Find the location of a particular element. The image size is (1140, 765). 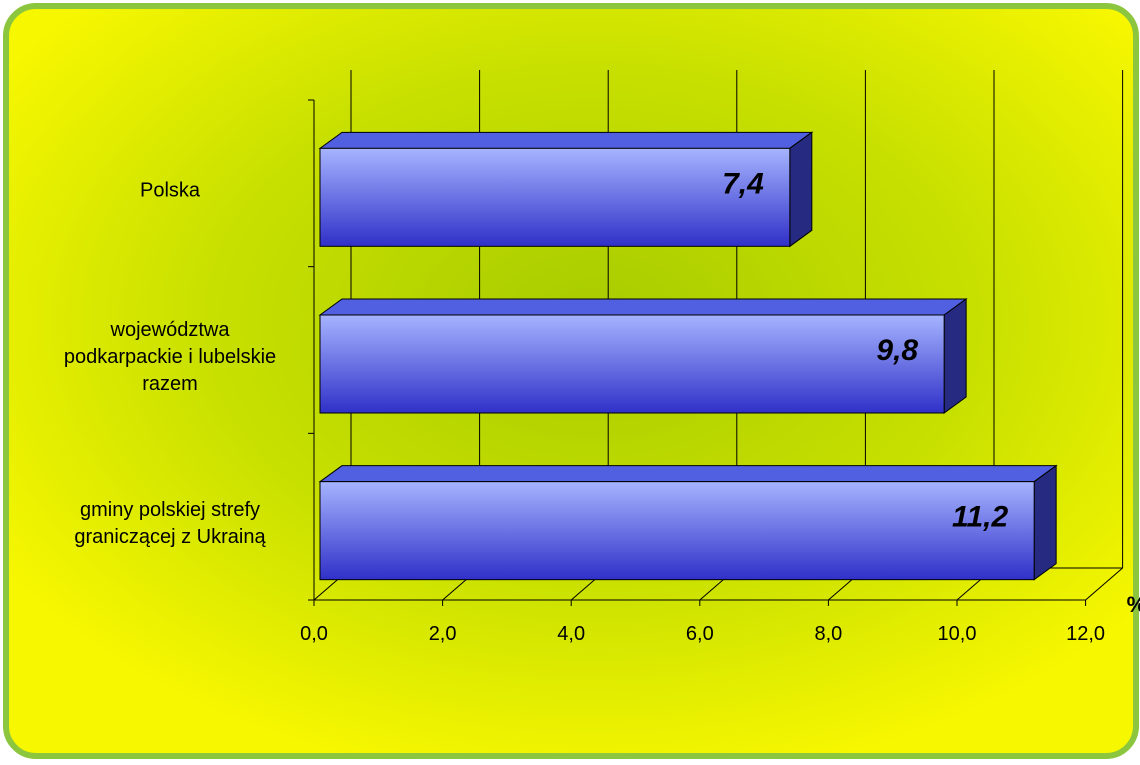

category-label-line: podkarpackie i lubelskie is located at coordinates (170, 357).